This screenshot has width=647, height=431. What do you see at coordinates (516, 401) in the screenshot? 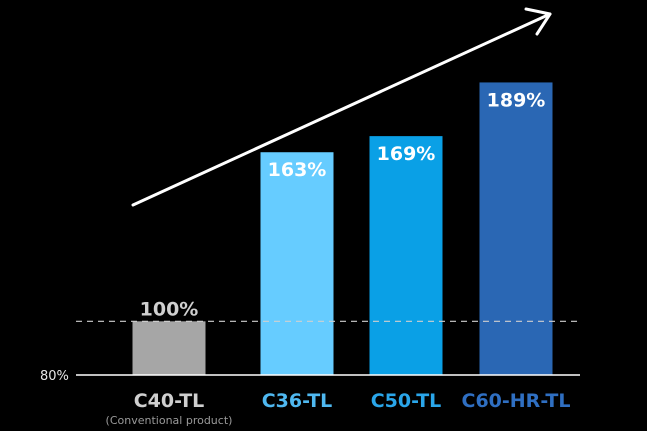
I see `category-label-c60-hr-tl: C60-HR-TL` at bounding box center [516, 401].